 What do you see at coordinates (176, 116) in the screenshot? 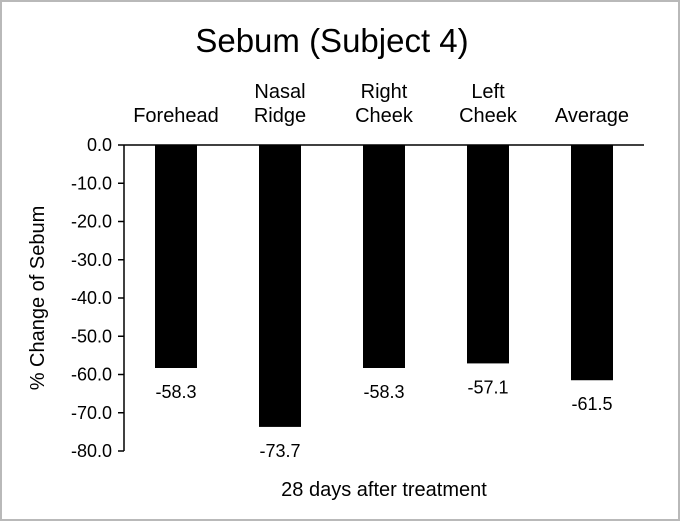
I see `category-label: Forehead` at bounding box center [176, 116].